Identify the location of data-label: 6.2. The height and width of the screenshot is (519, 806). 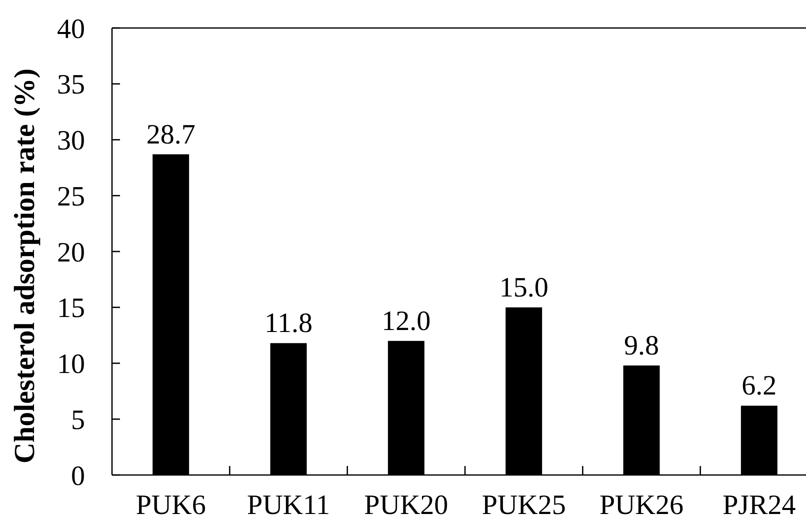
(759, 386).